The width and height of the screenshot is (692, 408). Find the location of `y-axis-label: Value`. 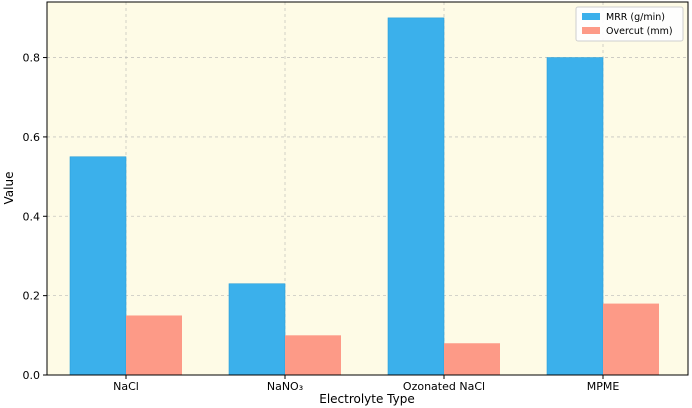

y-axis-label: Value is located at coordinates (9, 188).